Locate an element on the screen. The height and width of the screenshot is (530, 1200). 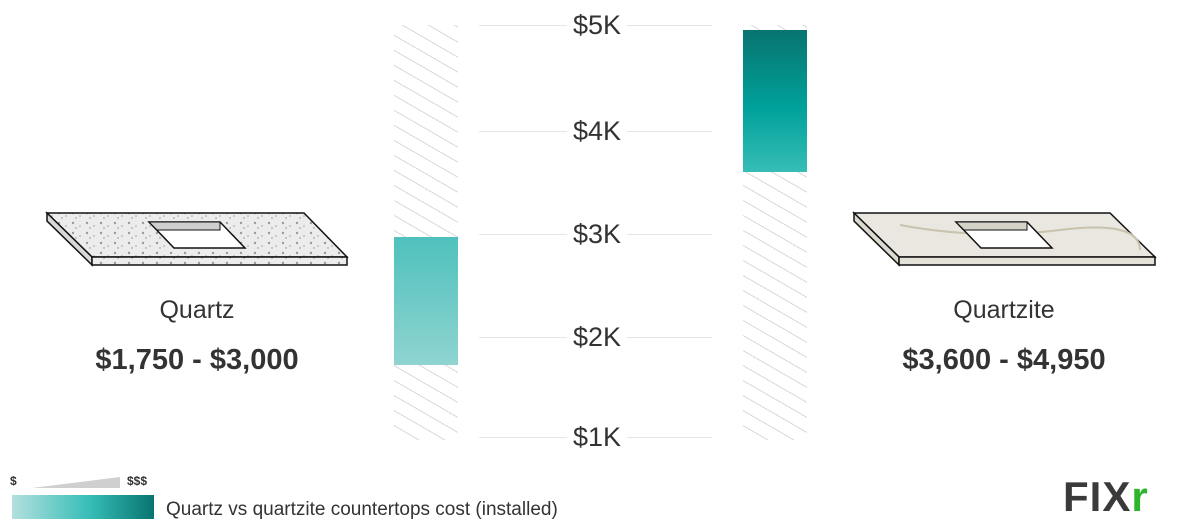
legend-high-label: $$$ is located at coordinates (137, 481).